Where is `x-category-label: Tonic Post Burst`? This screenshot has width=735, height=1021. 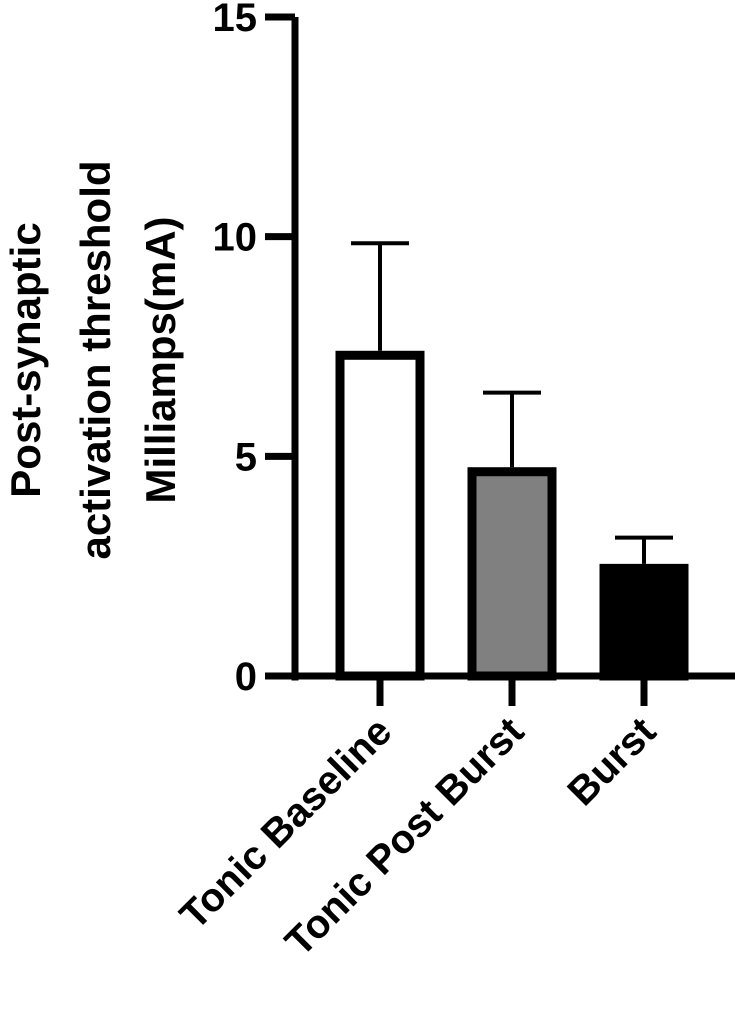
x-category-label: Tonic Post Burst is located at coordinates (404, 836).